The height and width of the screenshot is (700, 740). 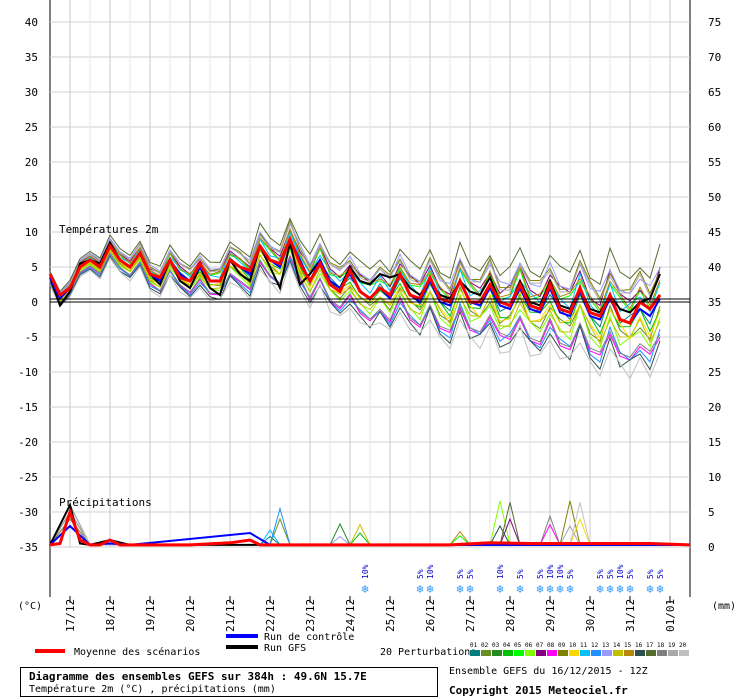 I want to click on perturbation-13-temperature-line, so click(x=355, y=258).